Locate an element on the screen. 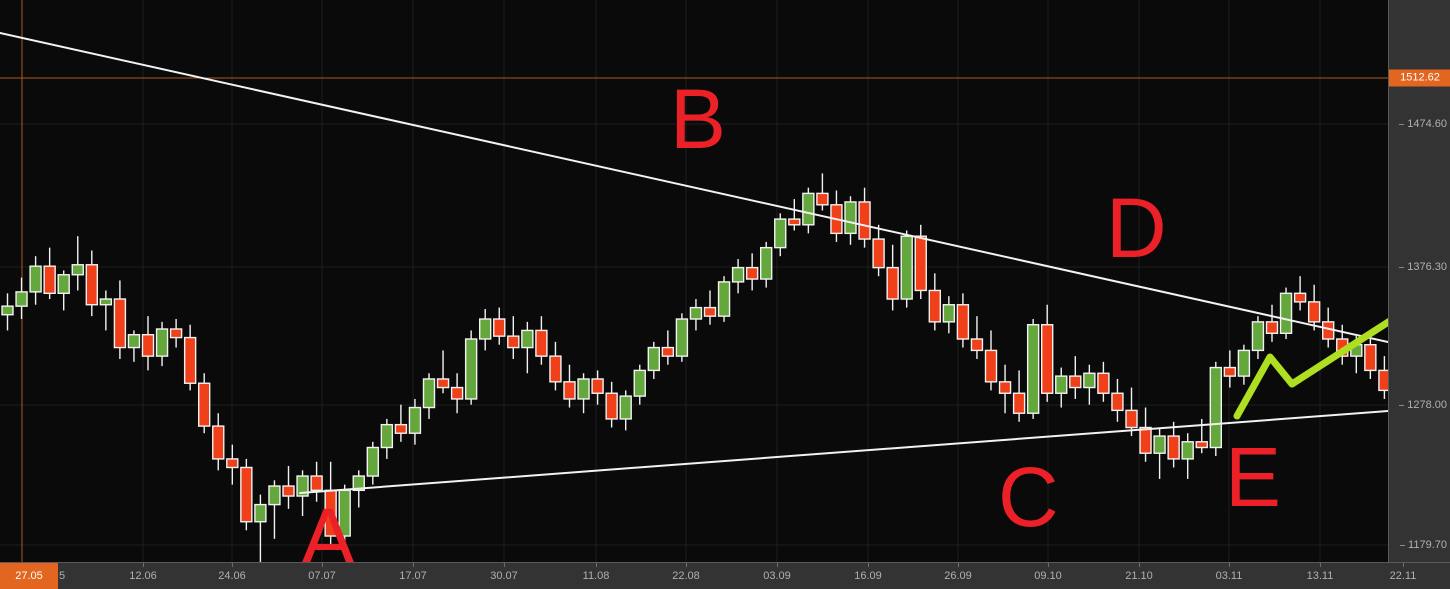 The height and width of the screenshot is (589, 1450). annotation-label-b: B is located at coordinates (698, 119).